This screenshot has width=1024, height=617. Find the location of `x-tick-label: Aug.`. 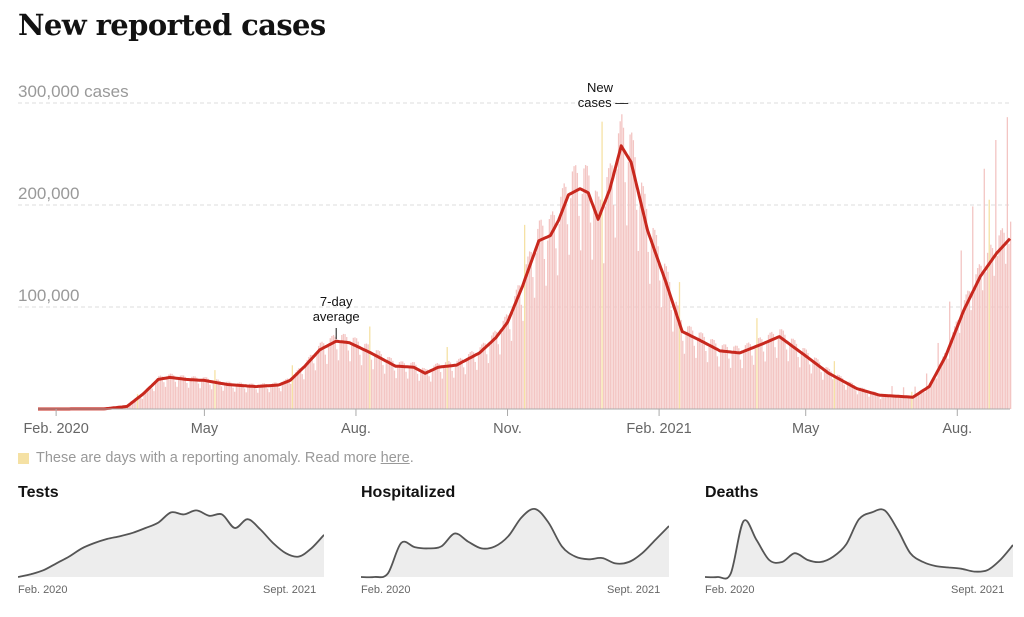

x-tick-label: Aug. is located at coordinates (957, 429).